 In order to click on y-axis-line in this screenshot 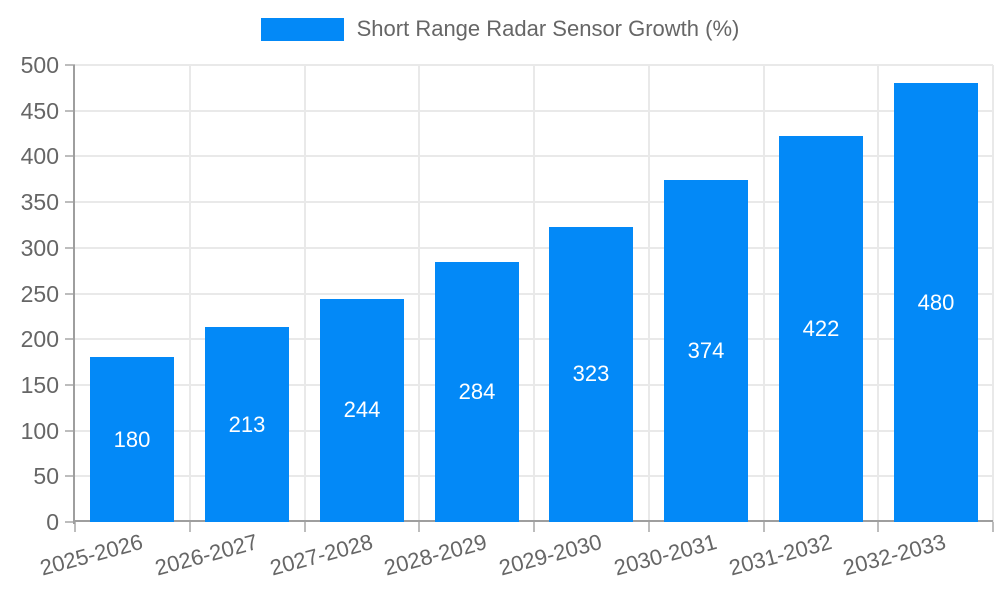, I will do `click(74, 294)`.